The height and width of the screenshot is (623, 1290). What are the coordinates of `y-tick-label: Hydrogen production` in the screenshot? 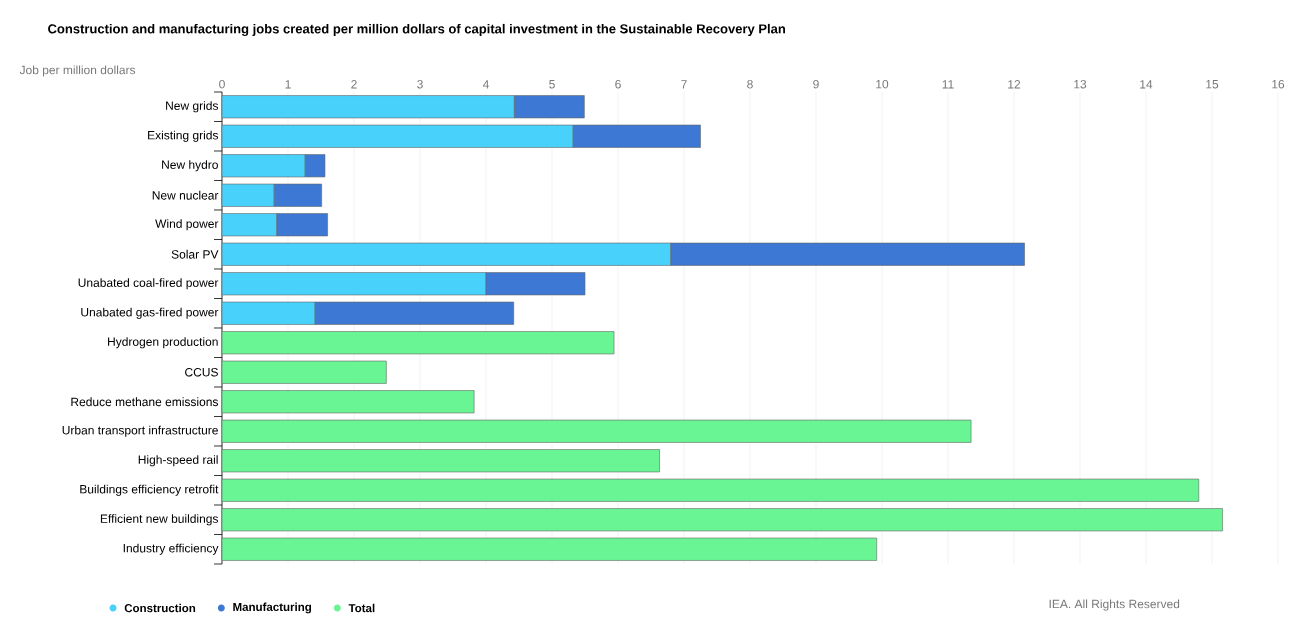 It's located at (163, 343).